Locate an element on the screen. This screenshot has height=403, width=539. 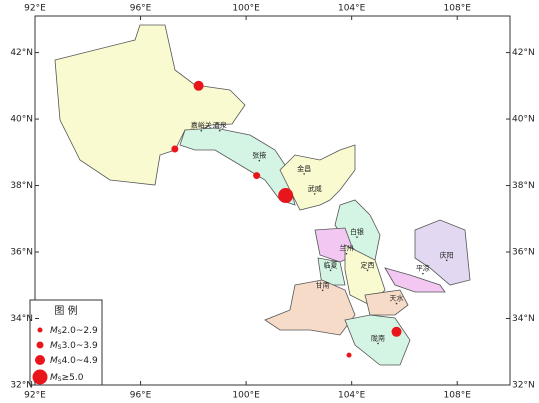
legend-label: MS2.0~2.9 is located at coordinates (74, 331).